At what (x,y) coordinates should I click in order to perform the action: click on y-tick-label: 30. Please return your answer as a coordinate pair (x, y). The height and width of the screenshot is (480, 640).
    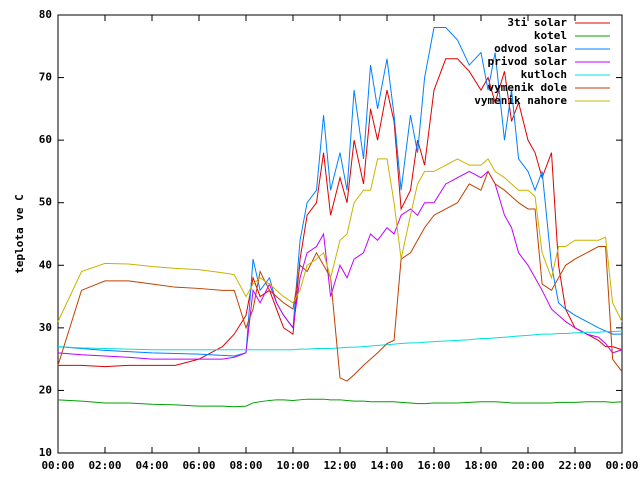
    Looking at the image, I should click on (45, 327).